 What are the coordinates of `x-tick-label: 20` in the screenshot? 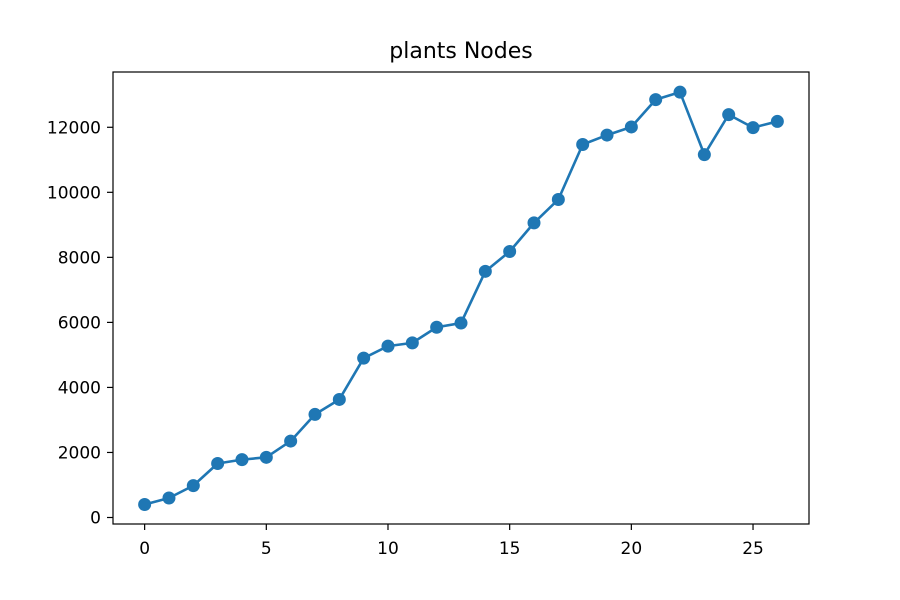 It's located at (632, 549).